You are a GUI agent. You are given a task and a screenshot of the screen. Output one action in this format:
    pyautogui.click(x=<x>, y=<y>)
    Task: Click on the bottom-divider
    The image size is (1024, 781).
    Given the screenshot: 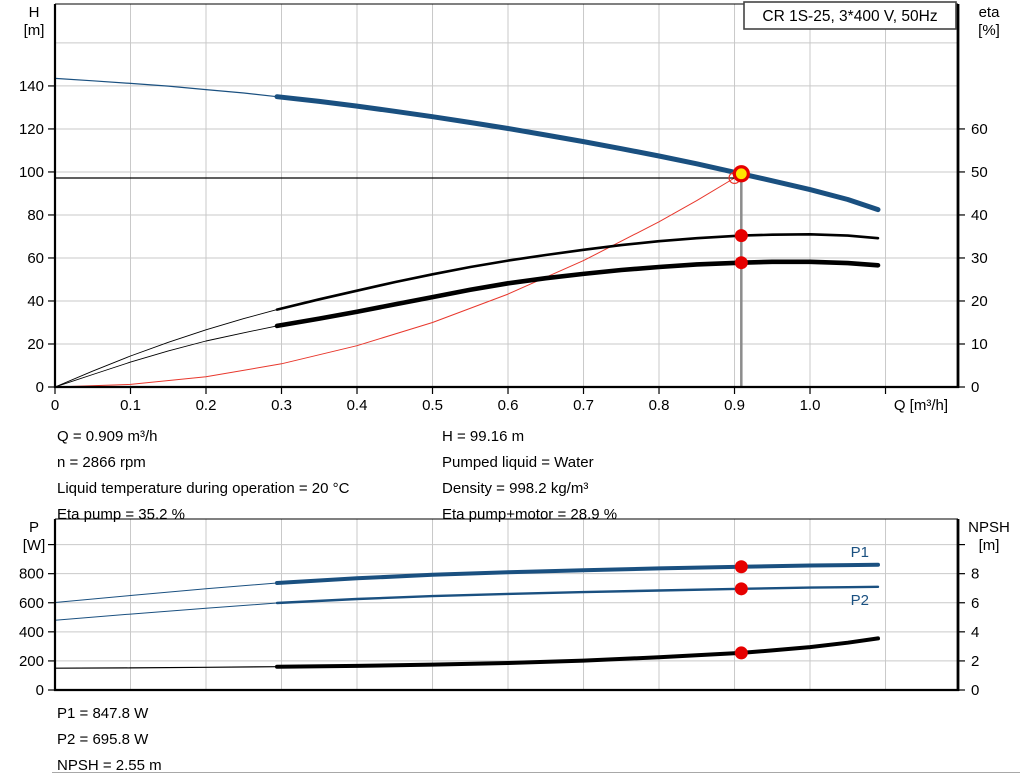 What is the action you would take?
    pyautogui.click(x=536, y=772)
    